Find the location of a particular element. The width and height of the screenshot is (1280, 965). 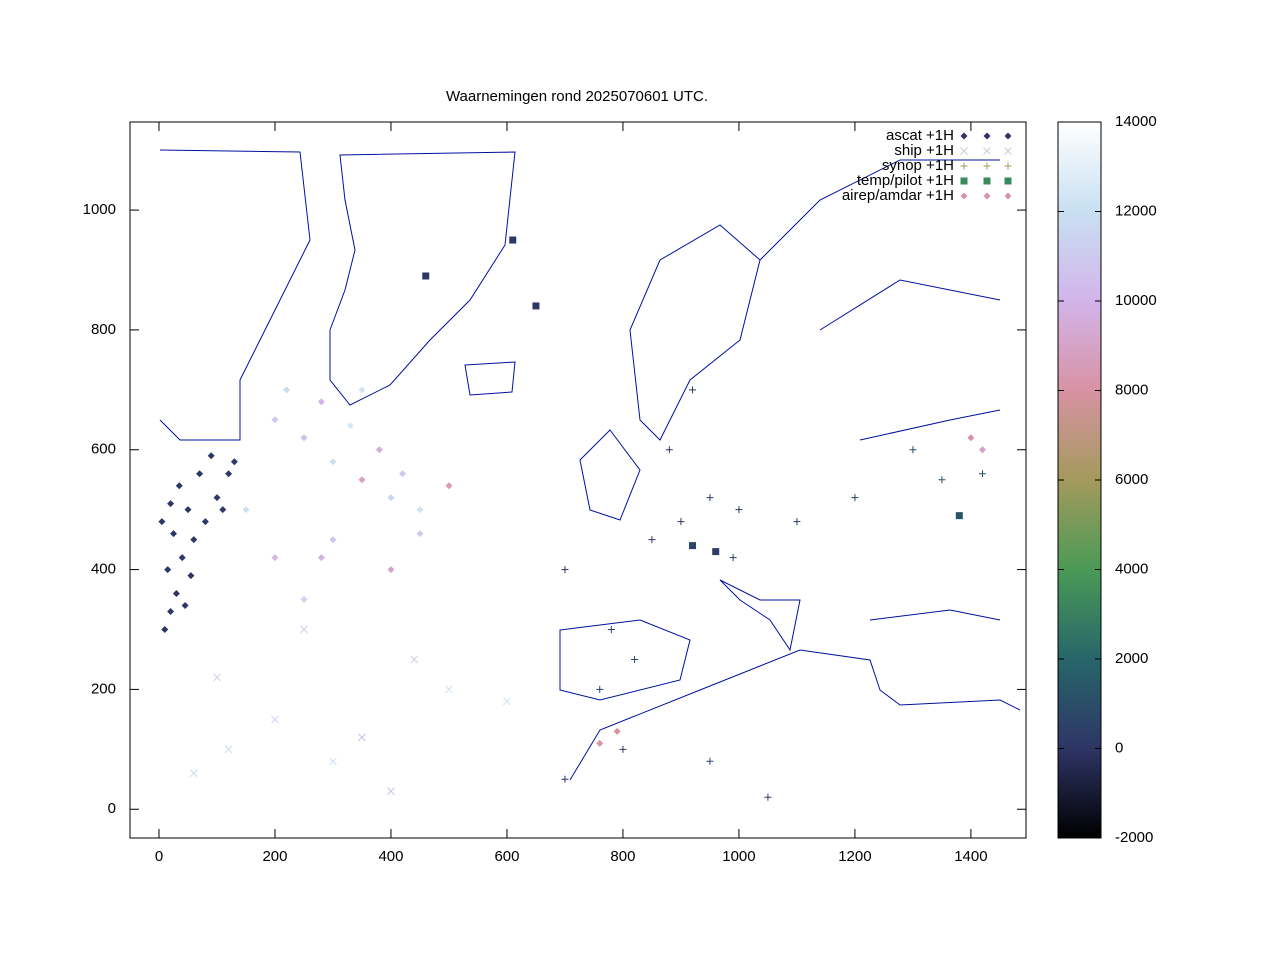

x-tick-label: 1200 is located at coordinates (854, 856).